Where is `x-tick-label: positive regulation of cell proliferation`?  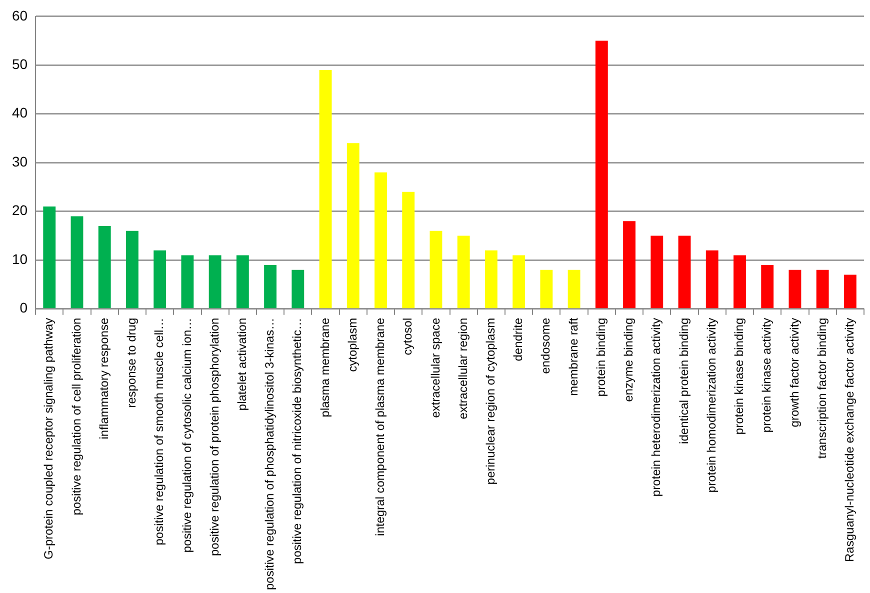
x-tick-label: positive regulation of cell proliferation is located at coordinates (76, 417).